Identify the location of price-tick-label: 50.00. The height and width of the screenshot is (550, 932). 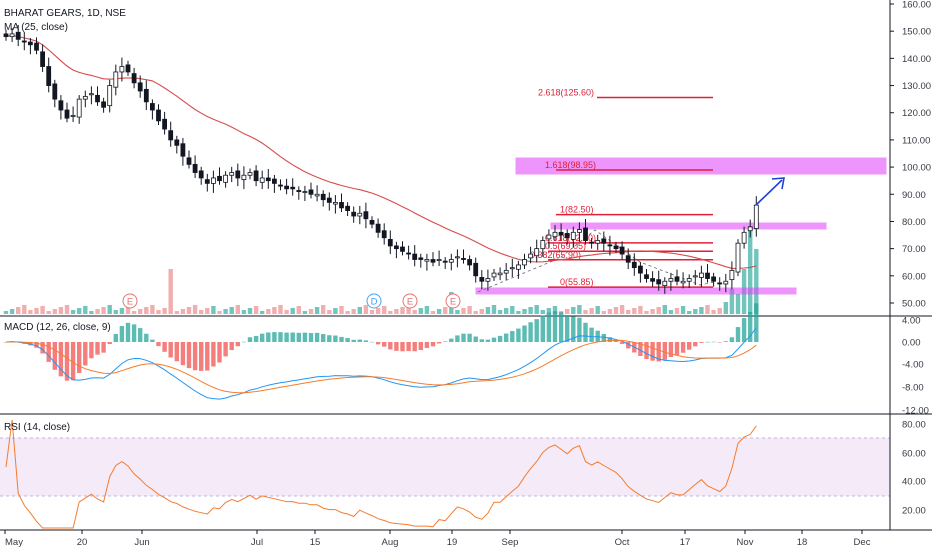
(914, 304).